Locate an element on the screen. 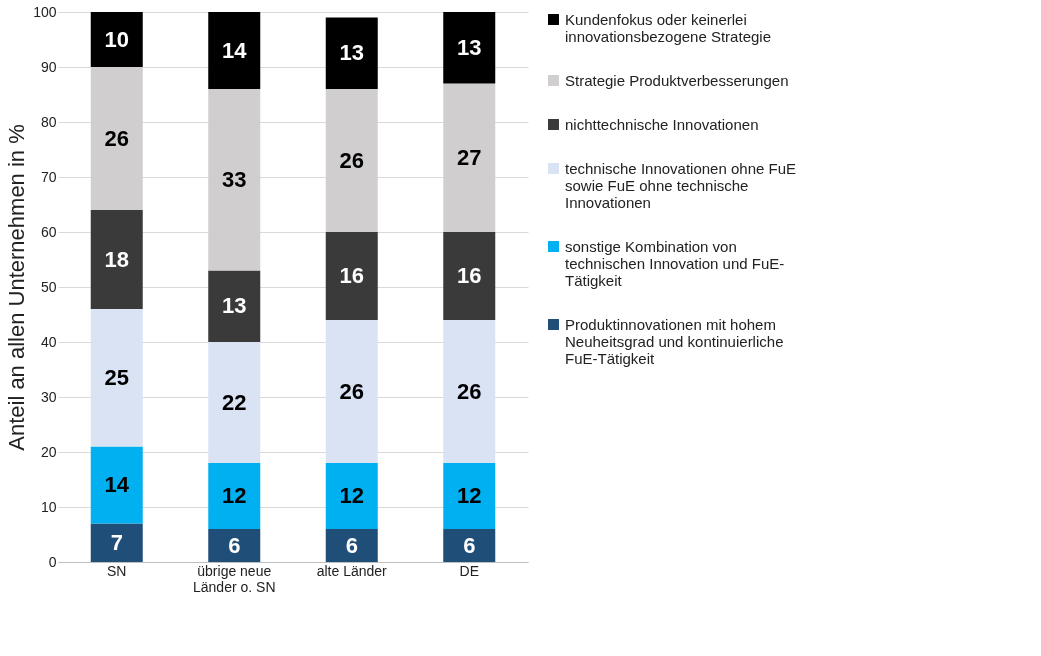 The width and height of the screenshot is (1041, 656). y-tick-label: 30 is located at coordinates (48, 396).